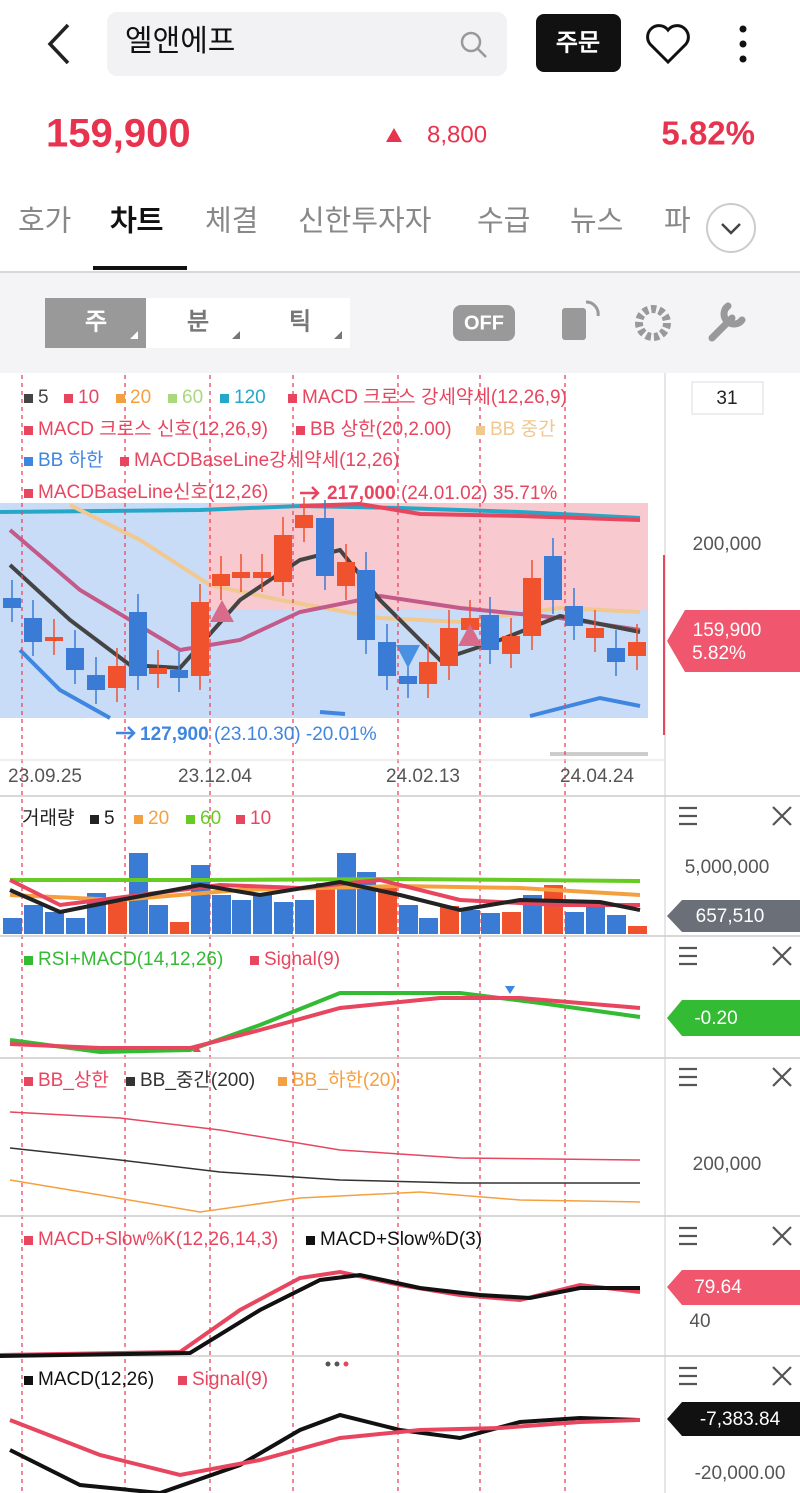 The height and width of the screenshot is (1493, 800). What do you see at coordinates (174, 734) in the screenshot?
I see `low-value: 127,900` at bounding box center [174, 734].